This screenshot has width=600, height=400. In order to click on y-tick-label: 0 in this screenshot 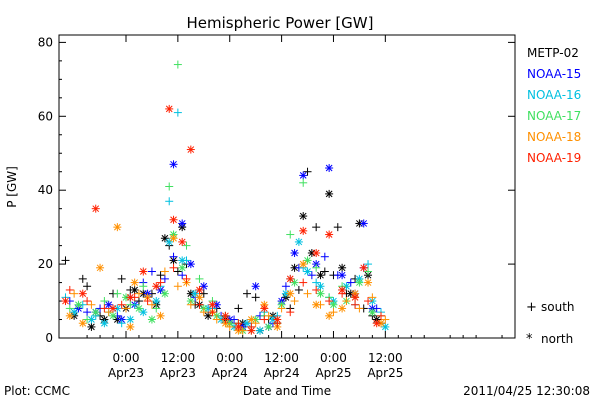, I will do `click(49, 338)`.